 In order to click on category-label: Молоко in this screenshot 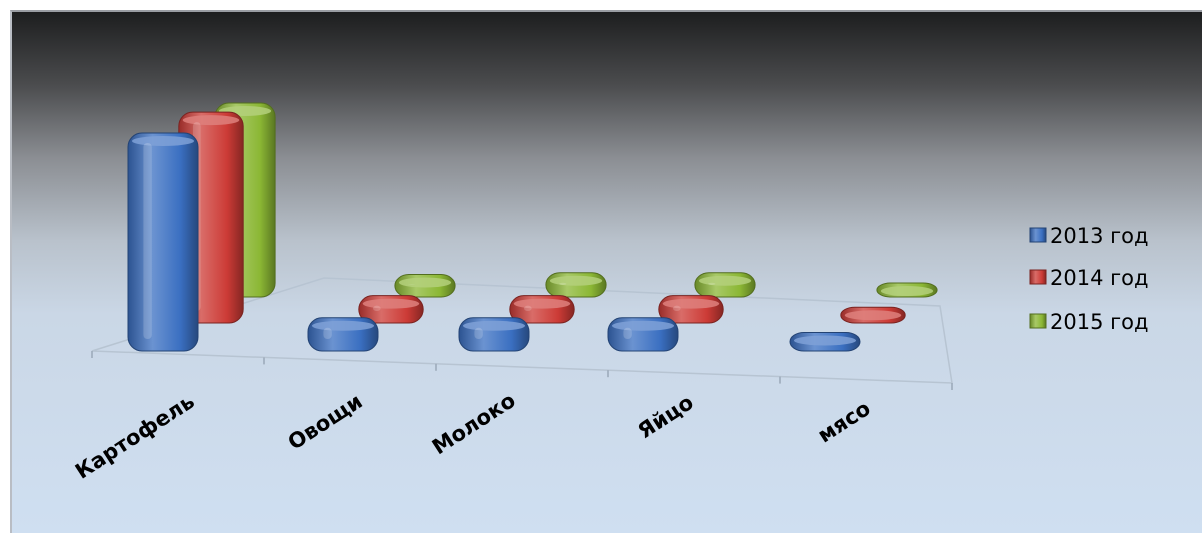, I will do `click(474, 423)`.